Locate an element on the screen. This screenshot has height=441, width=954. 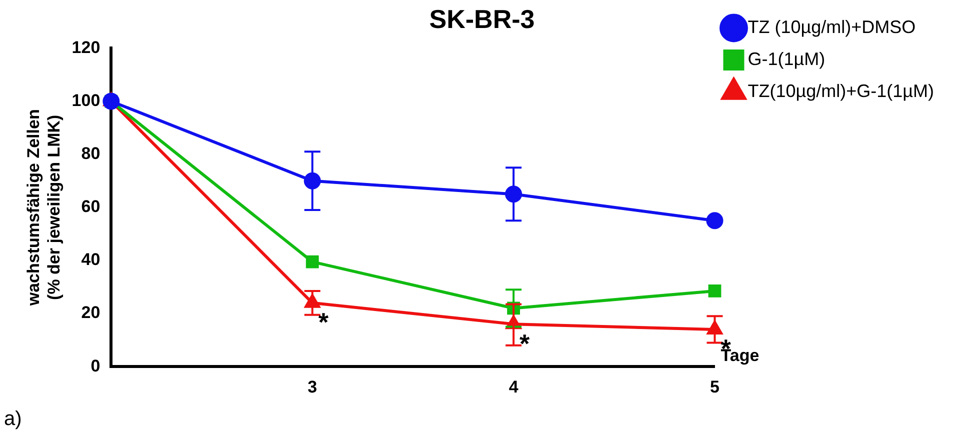
y-tick-label: 100 is located at coordinates (86, 100).